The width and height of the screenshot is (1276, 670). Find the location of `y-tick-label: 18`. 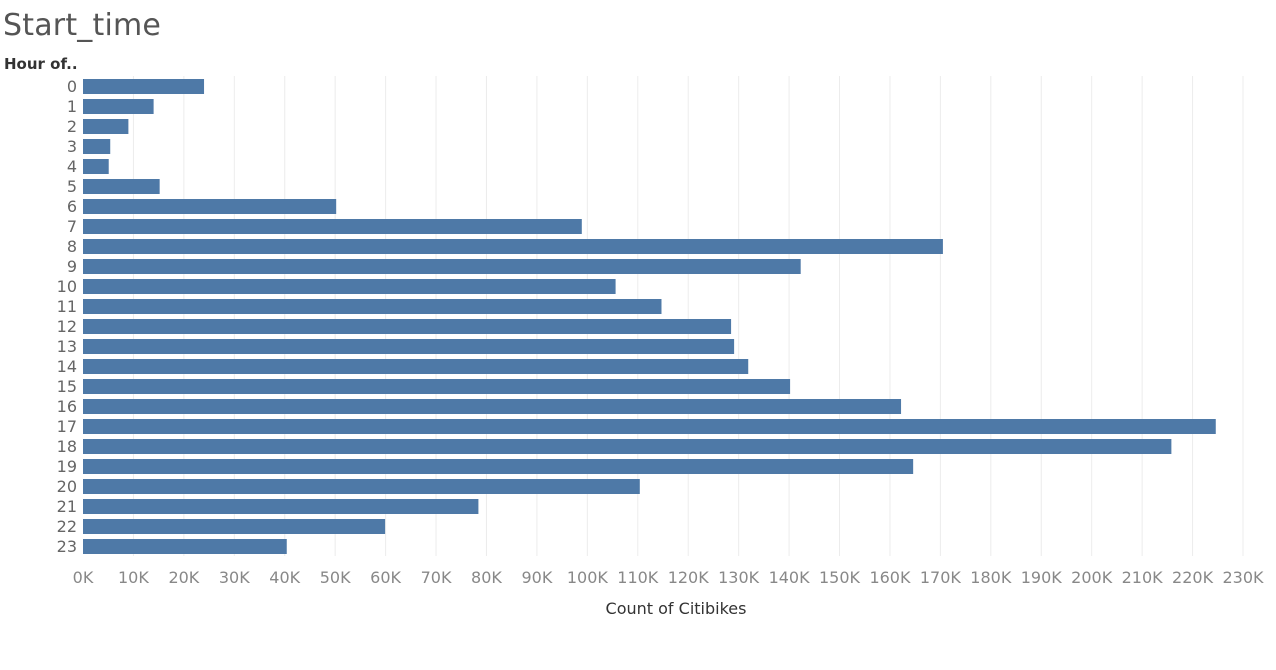

y-tick-label: 18 is located at coordinates (67, 446).